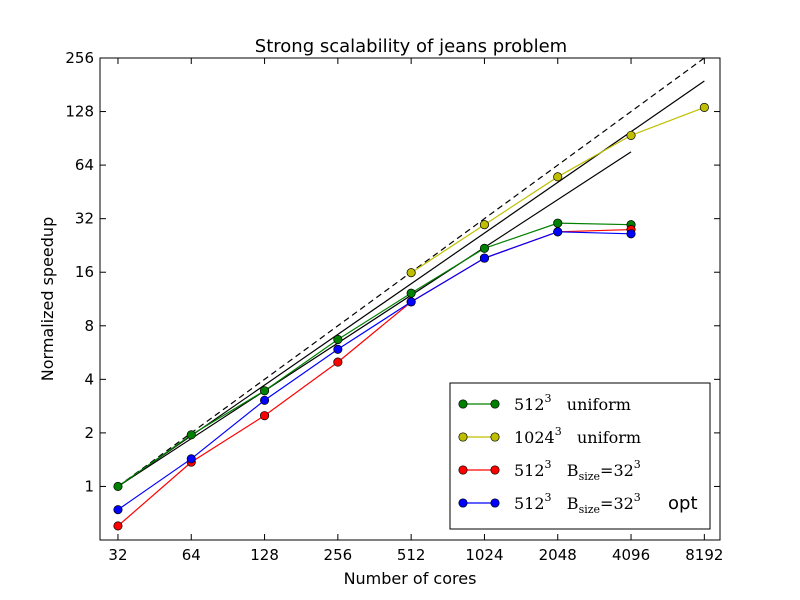 Image resolution: width=800 pixels, height=600 pixels. Describe the element at coordinates (47, 299) in the screenshot. I see `y-axis-label: Normalized speedup` at that location.